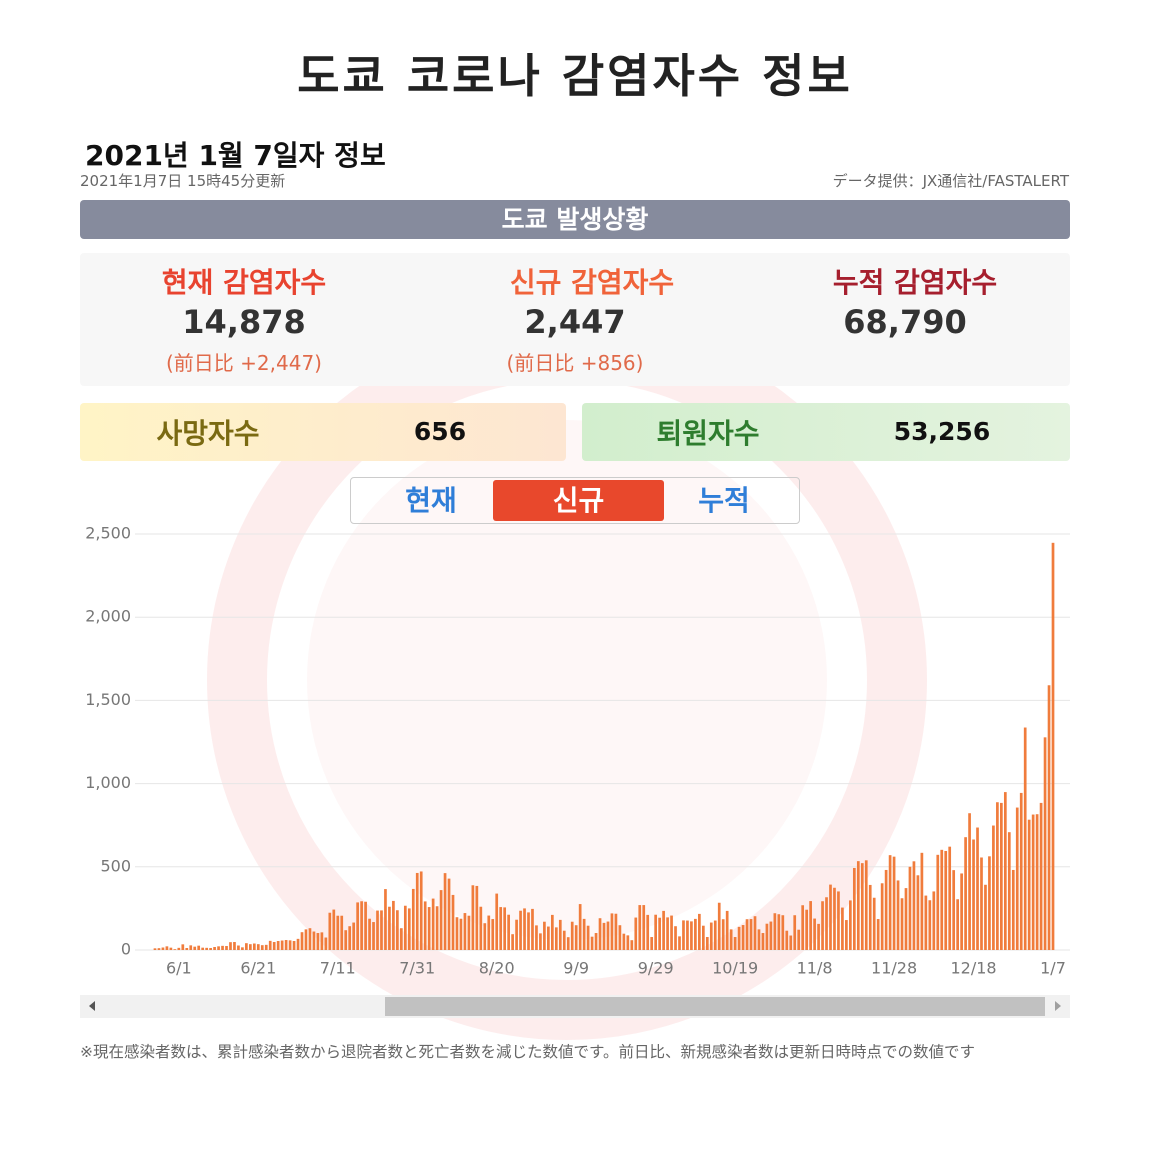 The height and width of the screenshot is (1150, 1150). I want to click on tab: 신규, so click(578, 500).